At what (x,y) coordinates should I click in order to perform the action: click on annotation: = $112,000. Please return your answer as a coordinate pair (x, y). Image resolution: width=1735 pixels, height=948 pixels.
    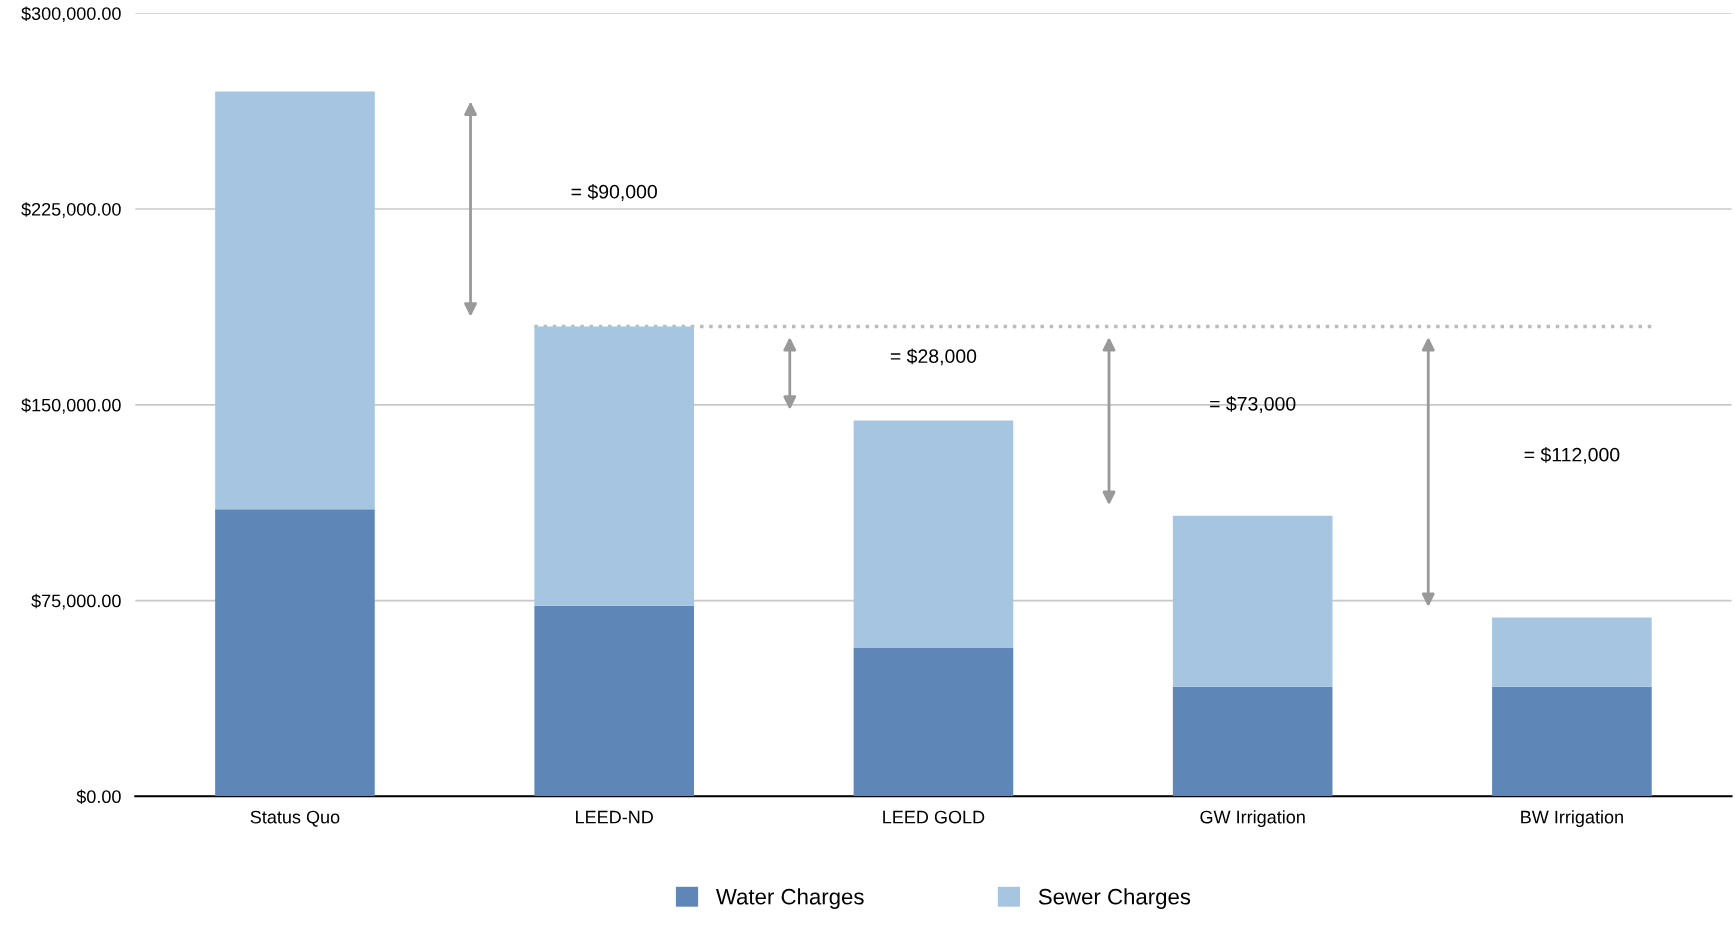
    Looking at the image, I should click on (1572, 455).